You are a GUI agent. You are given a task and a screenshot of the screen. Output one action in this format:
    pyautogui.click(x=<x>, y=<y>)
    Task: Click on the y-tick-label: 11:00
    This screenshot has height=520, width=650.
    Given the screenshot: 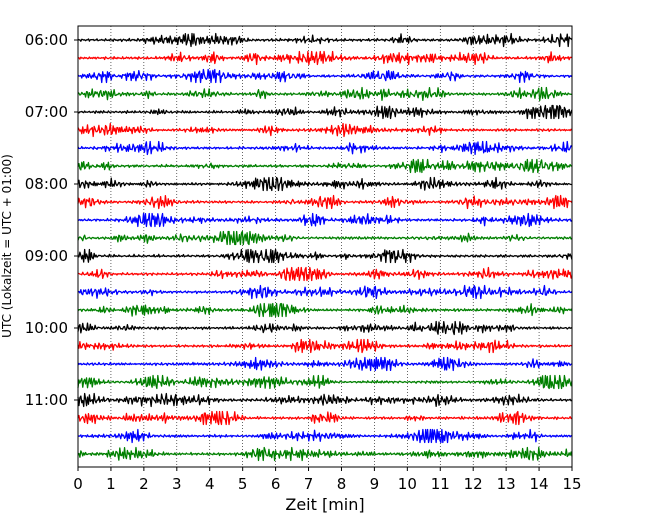 What is the action you would take?
    pyautogui.click(x=46, y=400)
    